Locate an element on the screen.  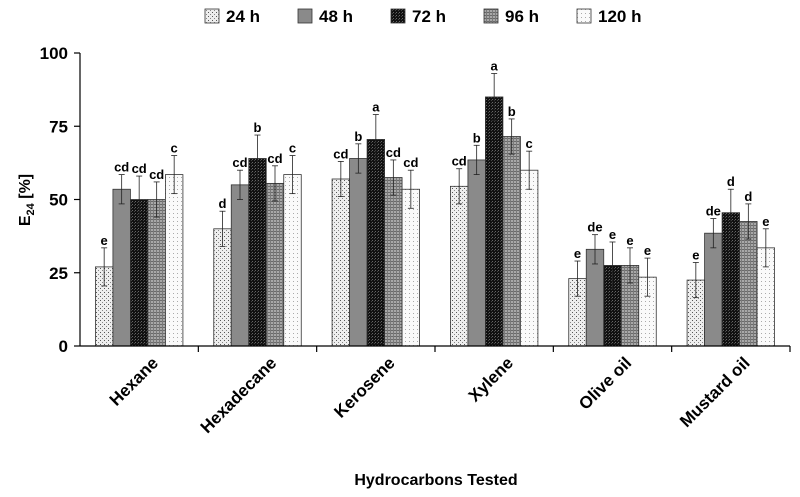
y-tick-label: 25 is located at coordinates (58, 273).